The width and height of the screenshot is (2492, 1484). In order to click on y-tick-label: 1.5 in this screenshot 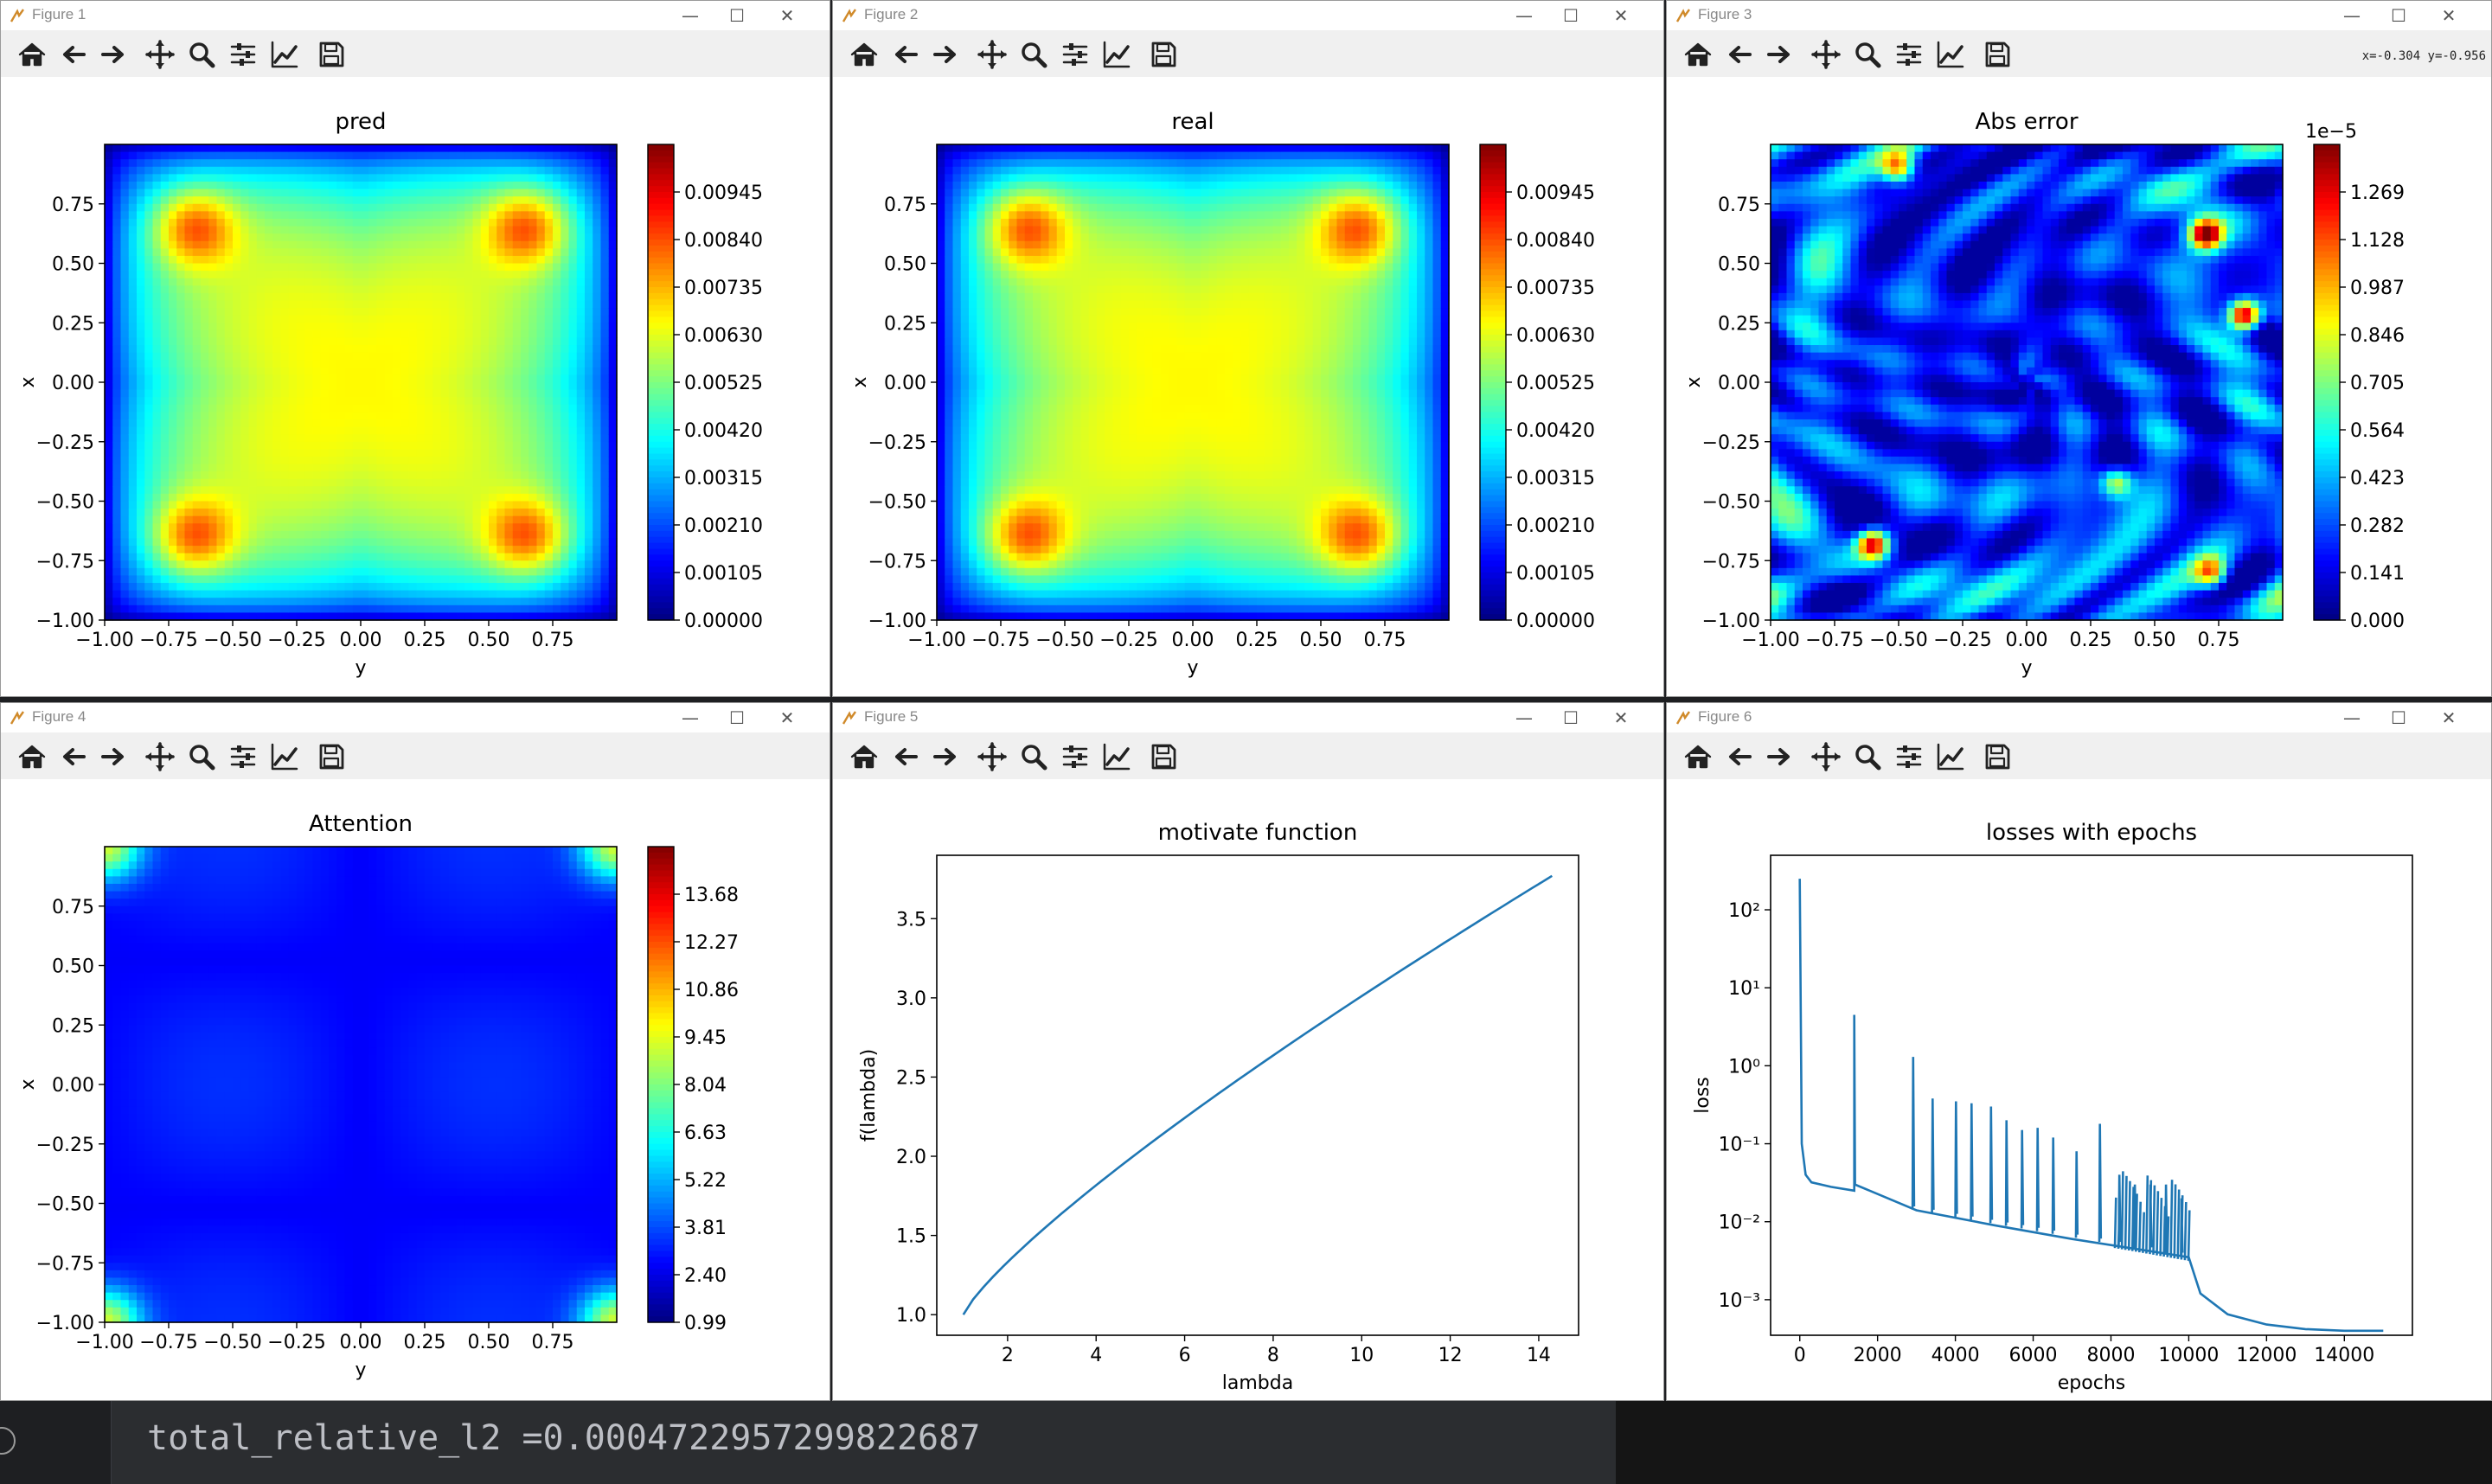, I will do `click(911, 1237)`.